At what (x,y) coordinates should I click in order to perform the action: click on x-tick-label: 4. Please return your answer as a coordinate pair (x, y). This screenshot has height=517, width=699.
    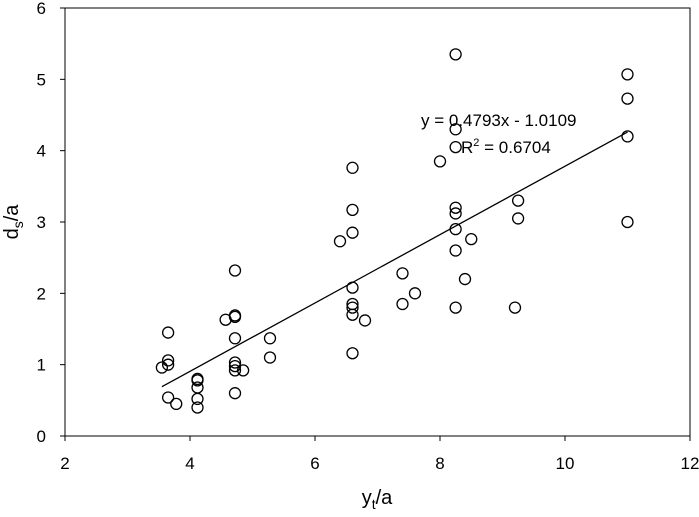
    Looking at the image, I should click on (189, 463).